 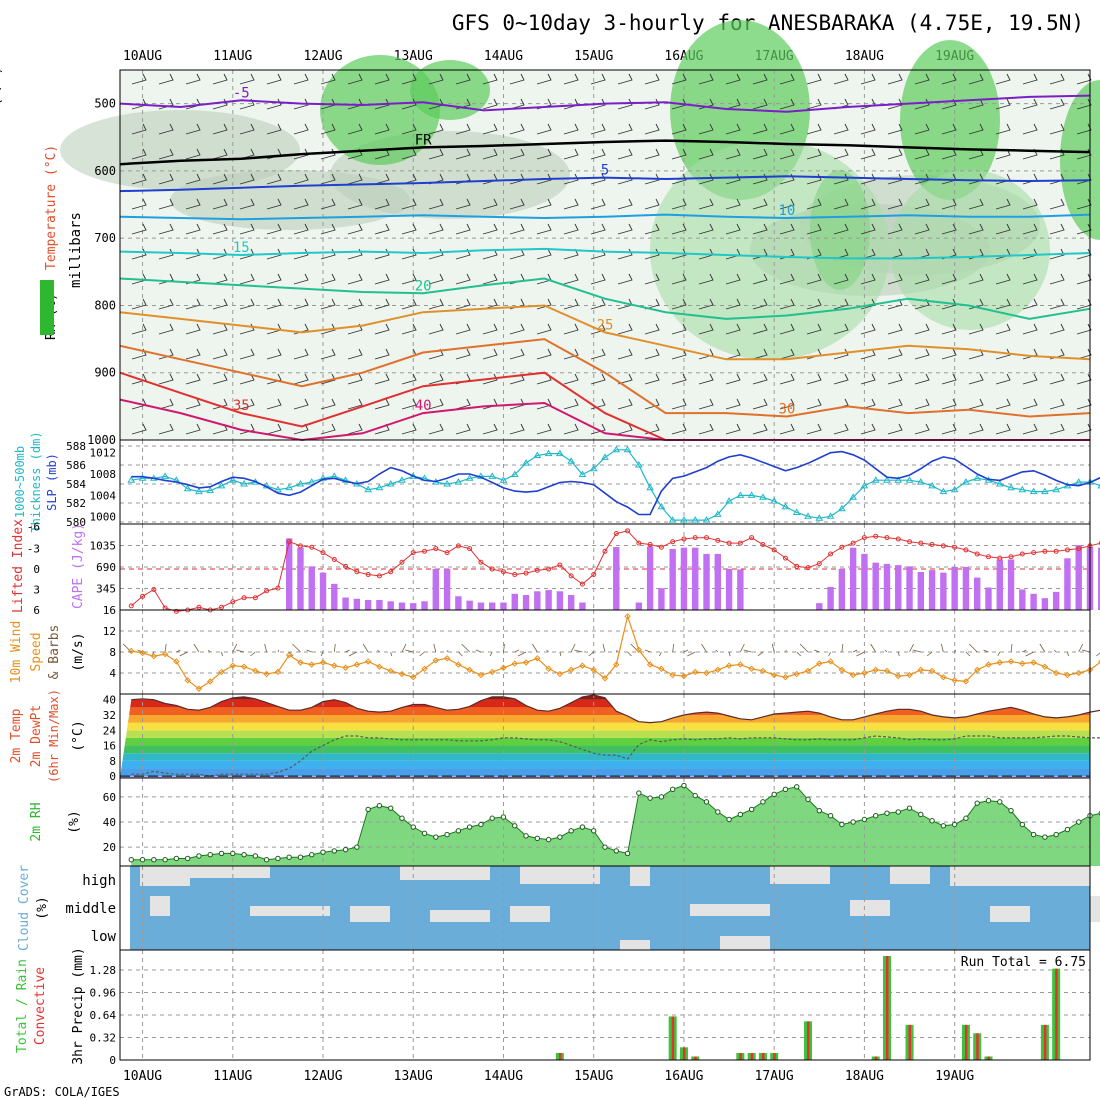 What do you see at coordinates (105, 171) in the screenshot?
I see `pressure-tick: 600` at bounding box center [105, 171].